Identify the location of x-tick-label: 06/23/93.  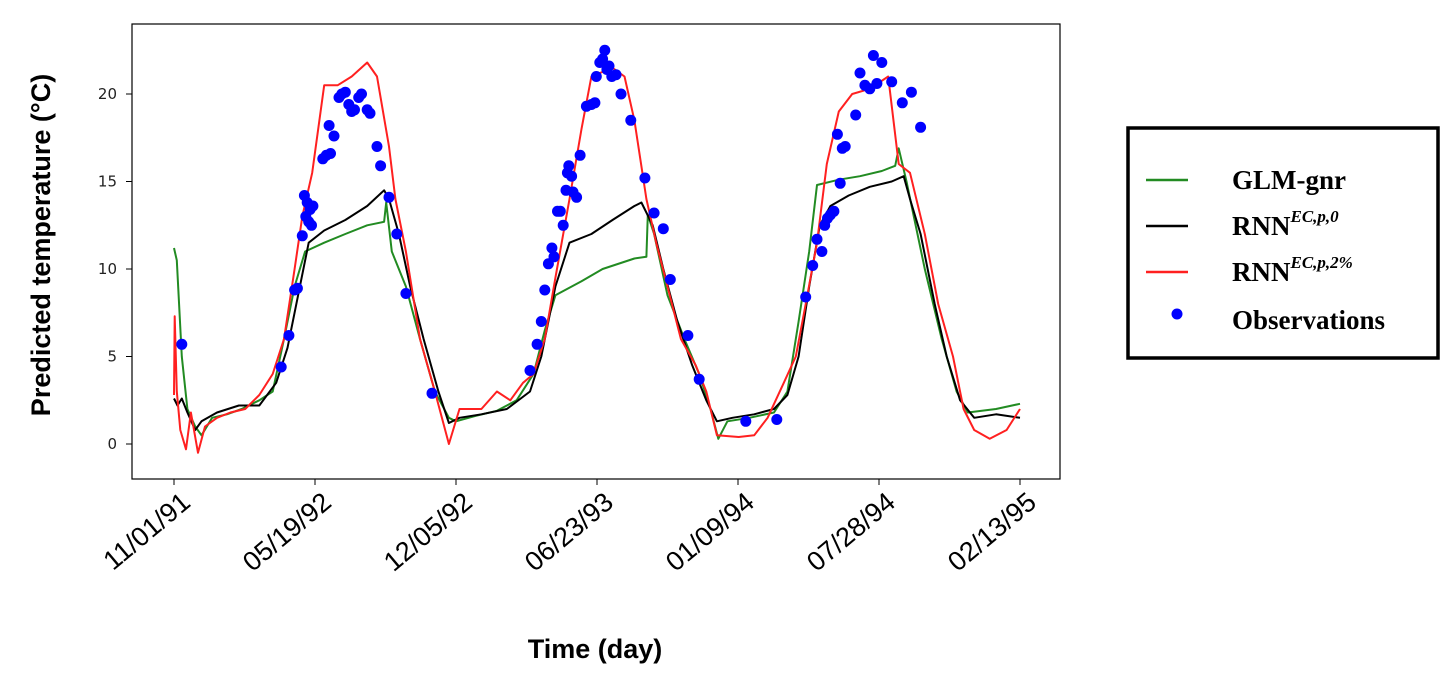
(569, 532).